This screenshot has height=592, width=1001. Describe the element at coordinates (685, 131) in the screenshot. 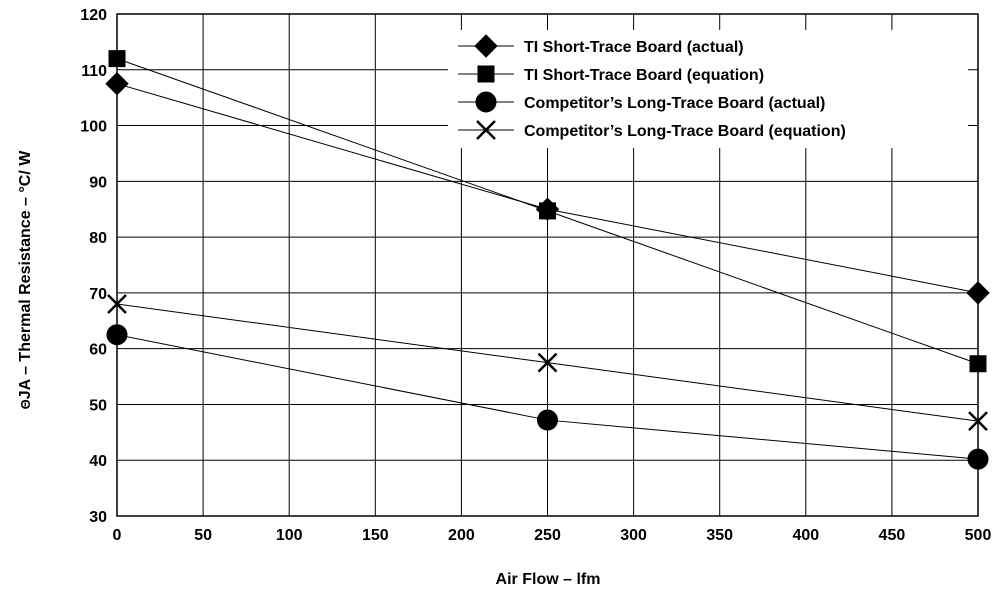

I see `legend-label: Competitor’s Long-Trace Board (equation)` at that location.